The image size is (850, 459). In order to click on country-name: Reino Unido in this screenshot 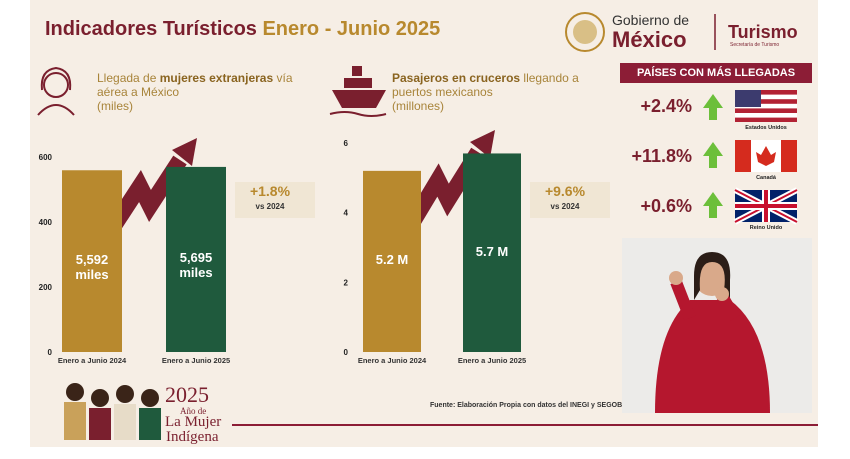, I will do `click(766, 228)`.